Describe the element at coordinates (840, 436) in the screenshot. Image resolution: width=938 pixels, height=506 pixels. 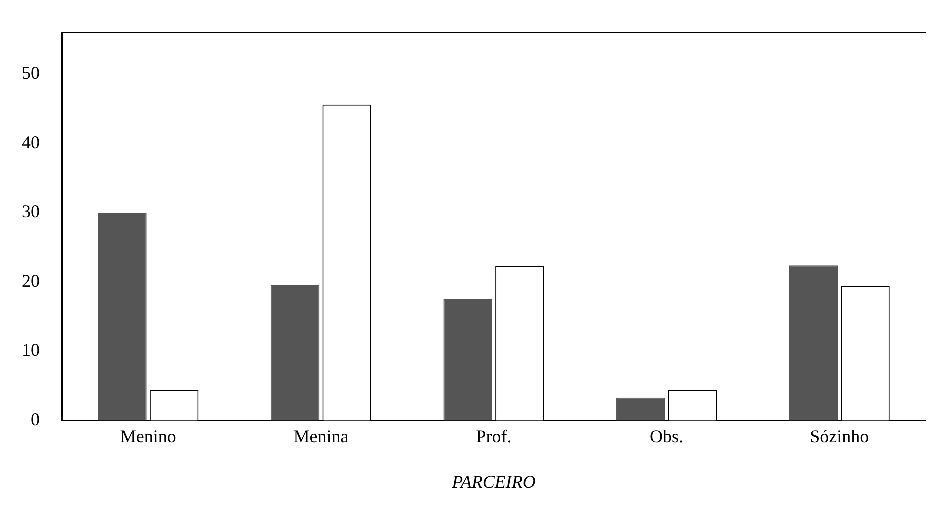
I see `x-tick-label: Sózinho` at that location.